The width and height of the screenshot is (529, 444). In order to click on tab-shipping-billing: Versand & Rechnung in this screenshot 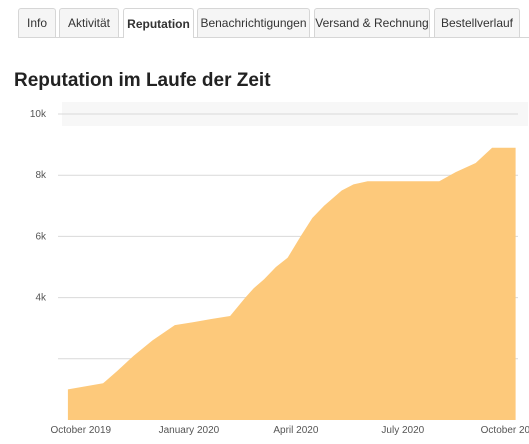, I will do `click(372, 22)`.